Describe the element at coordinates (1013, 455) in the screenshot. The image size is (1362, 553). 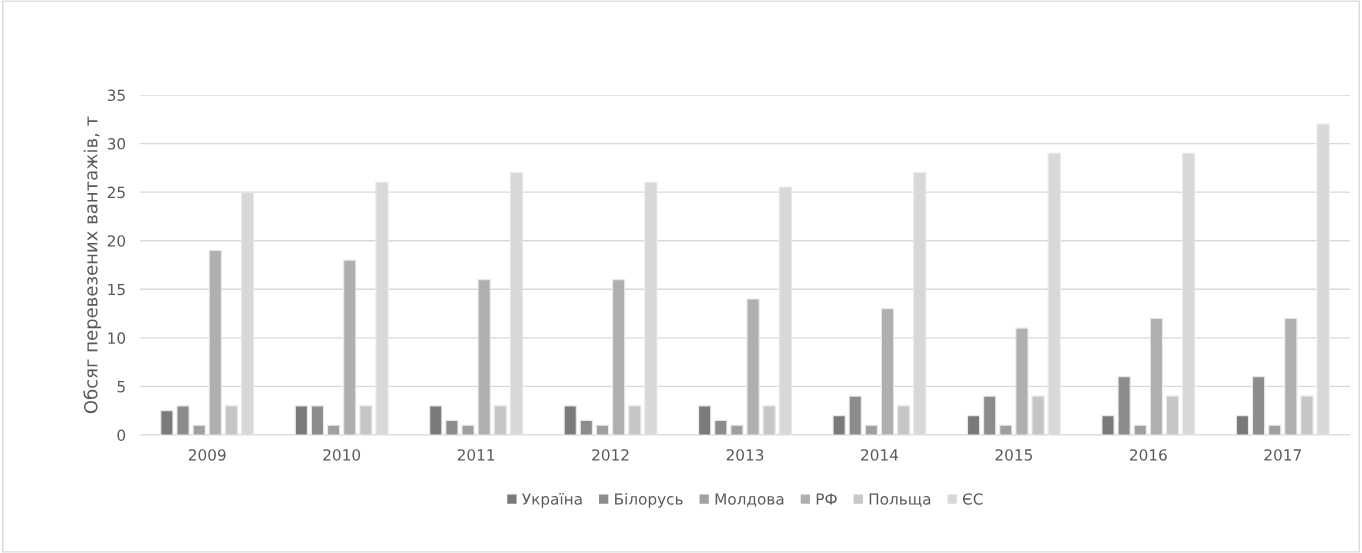
I see `x-tick-label: 2015` at that location.